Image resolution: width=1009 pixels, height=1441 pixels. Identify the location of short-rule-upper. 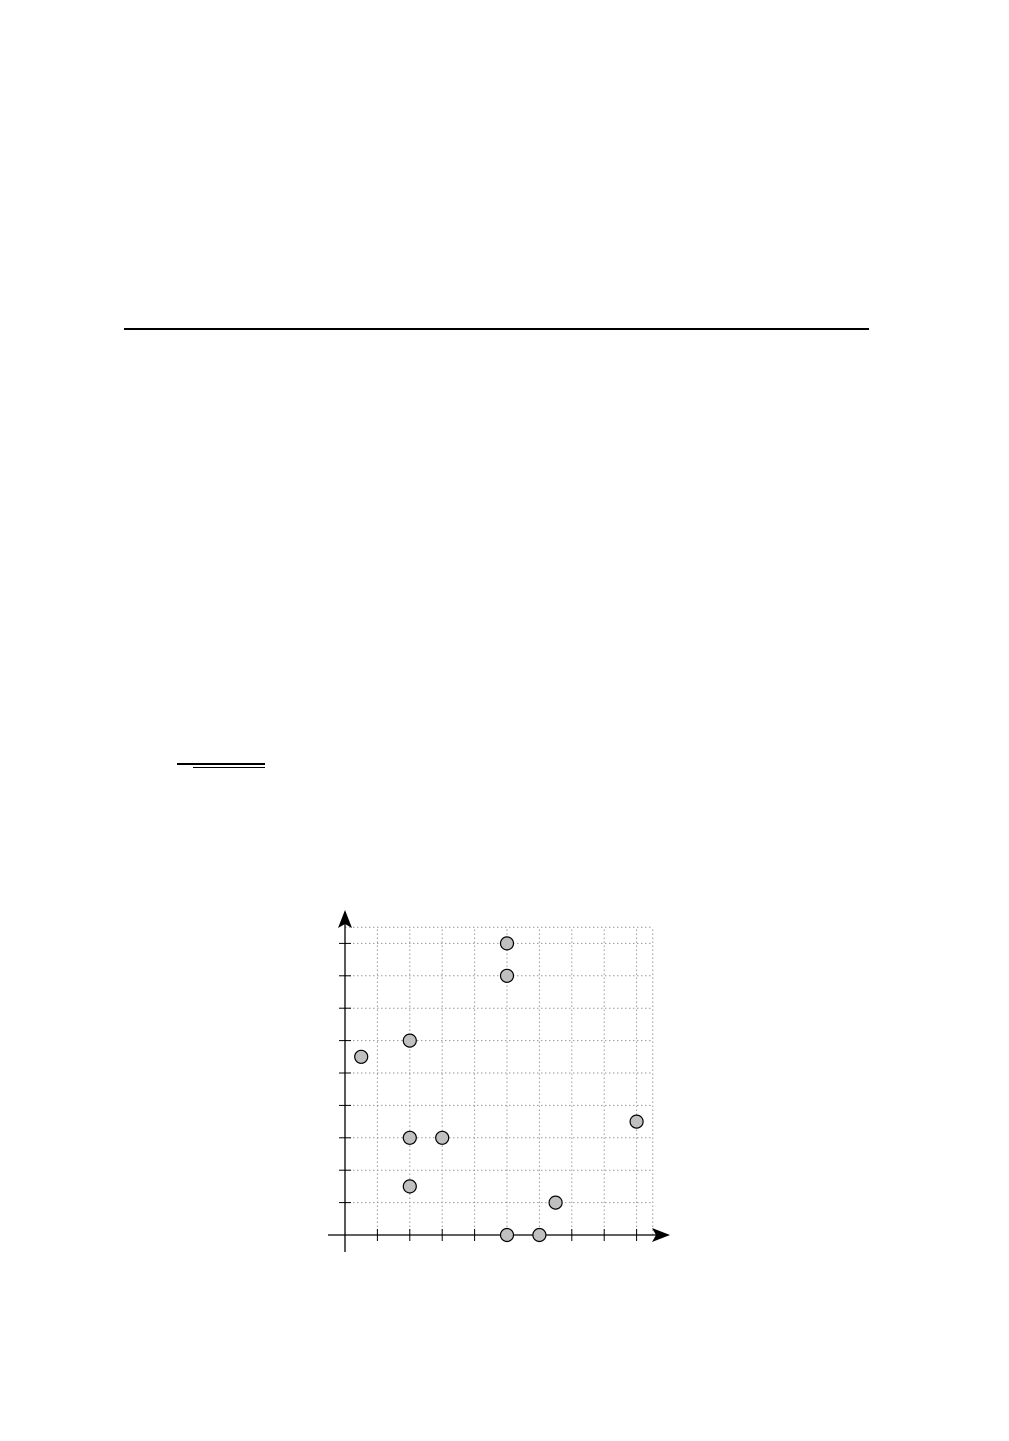
(221, 764).